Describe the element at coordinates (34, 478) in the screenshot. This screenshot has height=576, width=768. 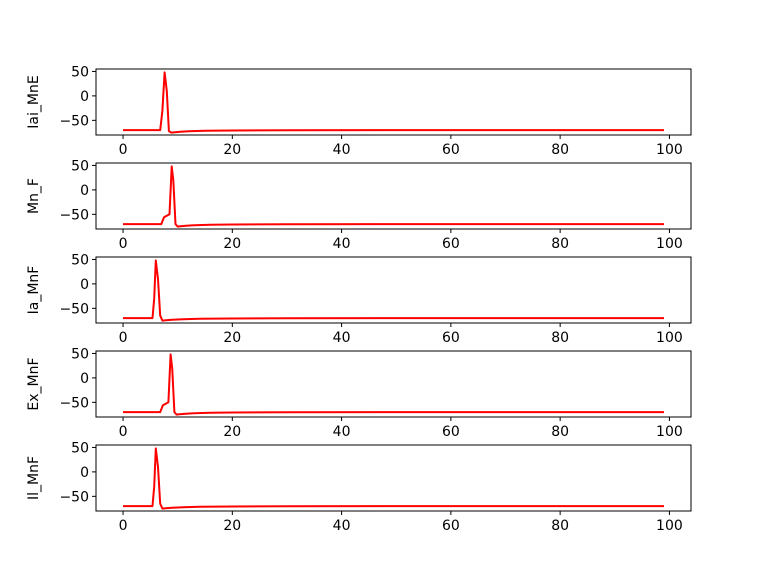
I see `y-axis-label: Il_MnF` at that location.